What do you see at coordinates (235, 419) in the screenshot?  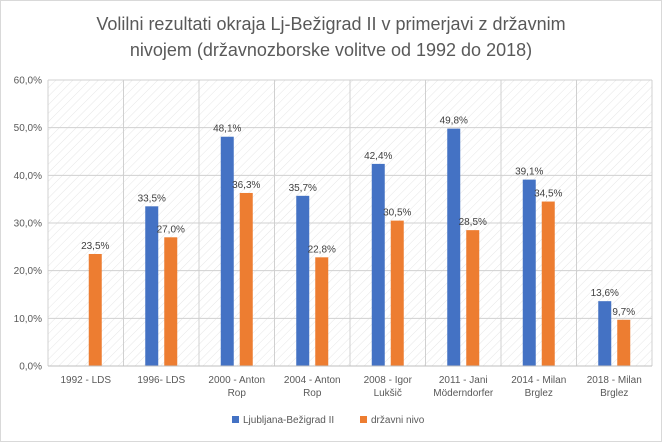 I see `legend-swatch-ljubljana` at bounding box center [235, 419].